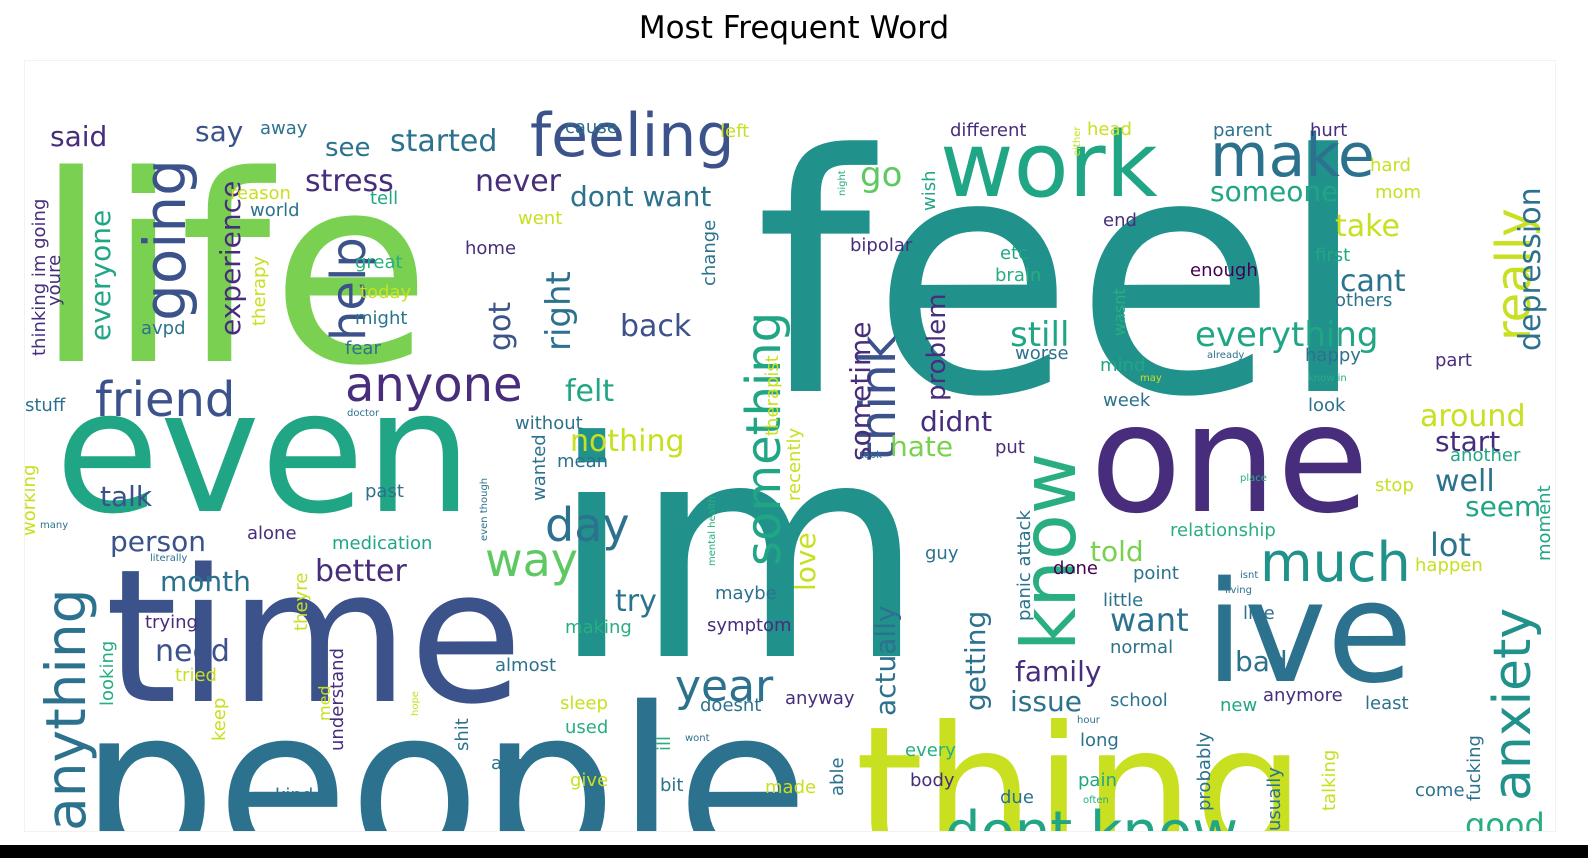  I want to click on word-mind: mind, so click(1122, 365).